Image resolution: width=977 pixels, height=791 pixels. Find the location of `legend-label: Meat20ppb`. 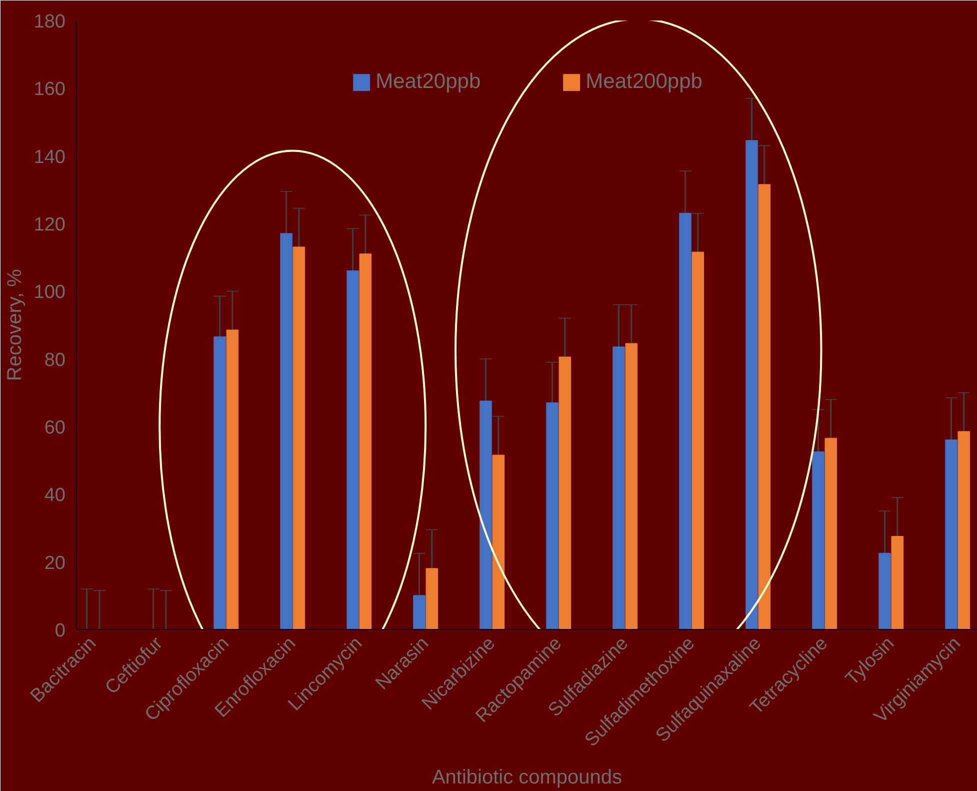

legend-label: Meat20ppb is located at coordinates (428, 82).